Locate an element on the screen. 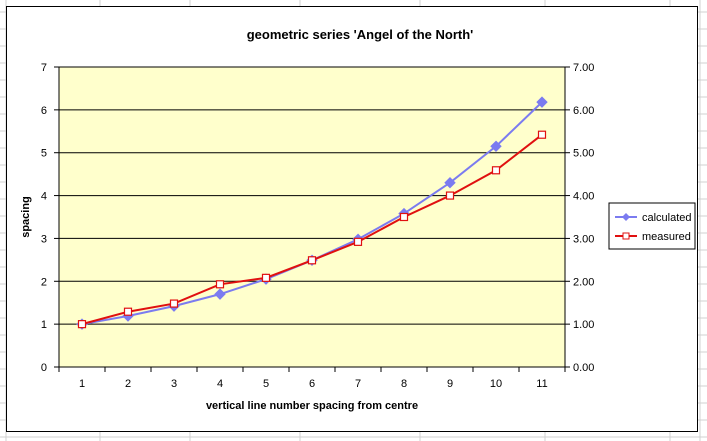 This screenshot has width=707, height=441. x-tick-label: 2 is located at coordinates (128, 384).